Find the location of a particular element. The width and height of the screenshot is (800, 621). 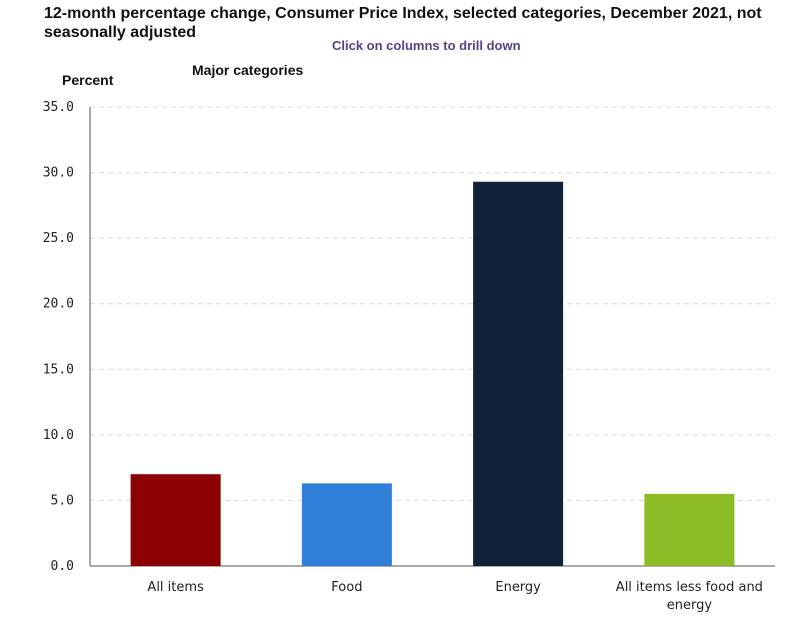

y-tick-label: 5.0 is located at coordinates (62, 500).